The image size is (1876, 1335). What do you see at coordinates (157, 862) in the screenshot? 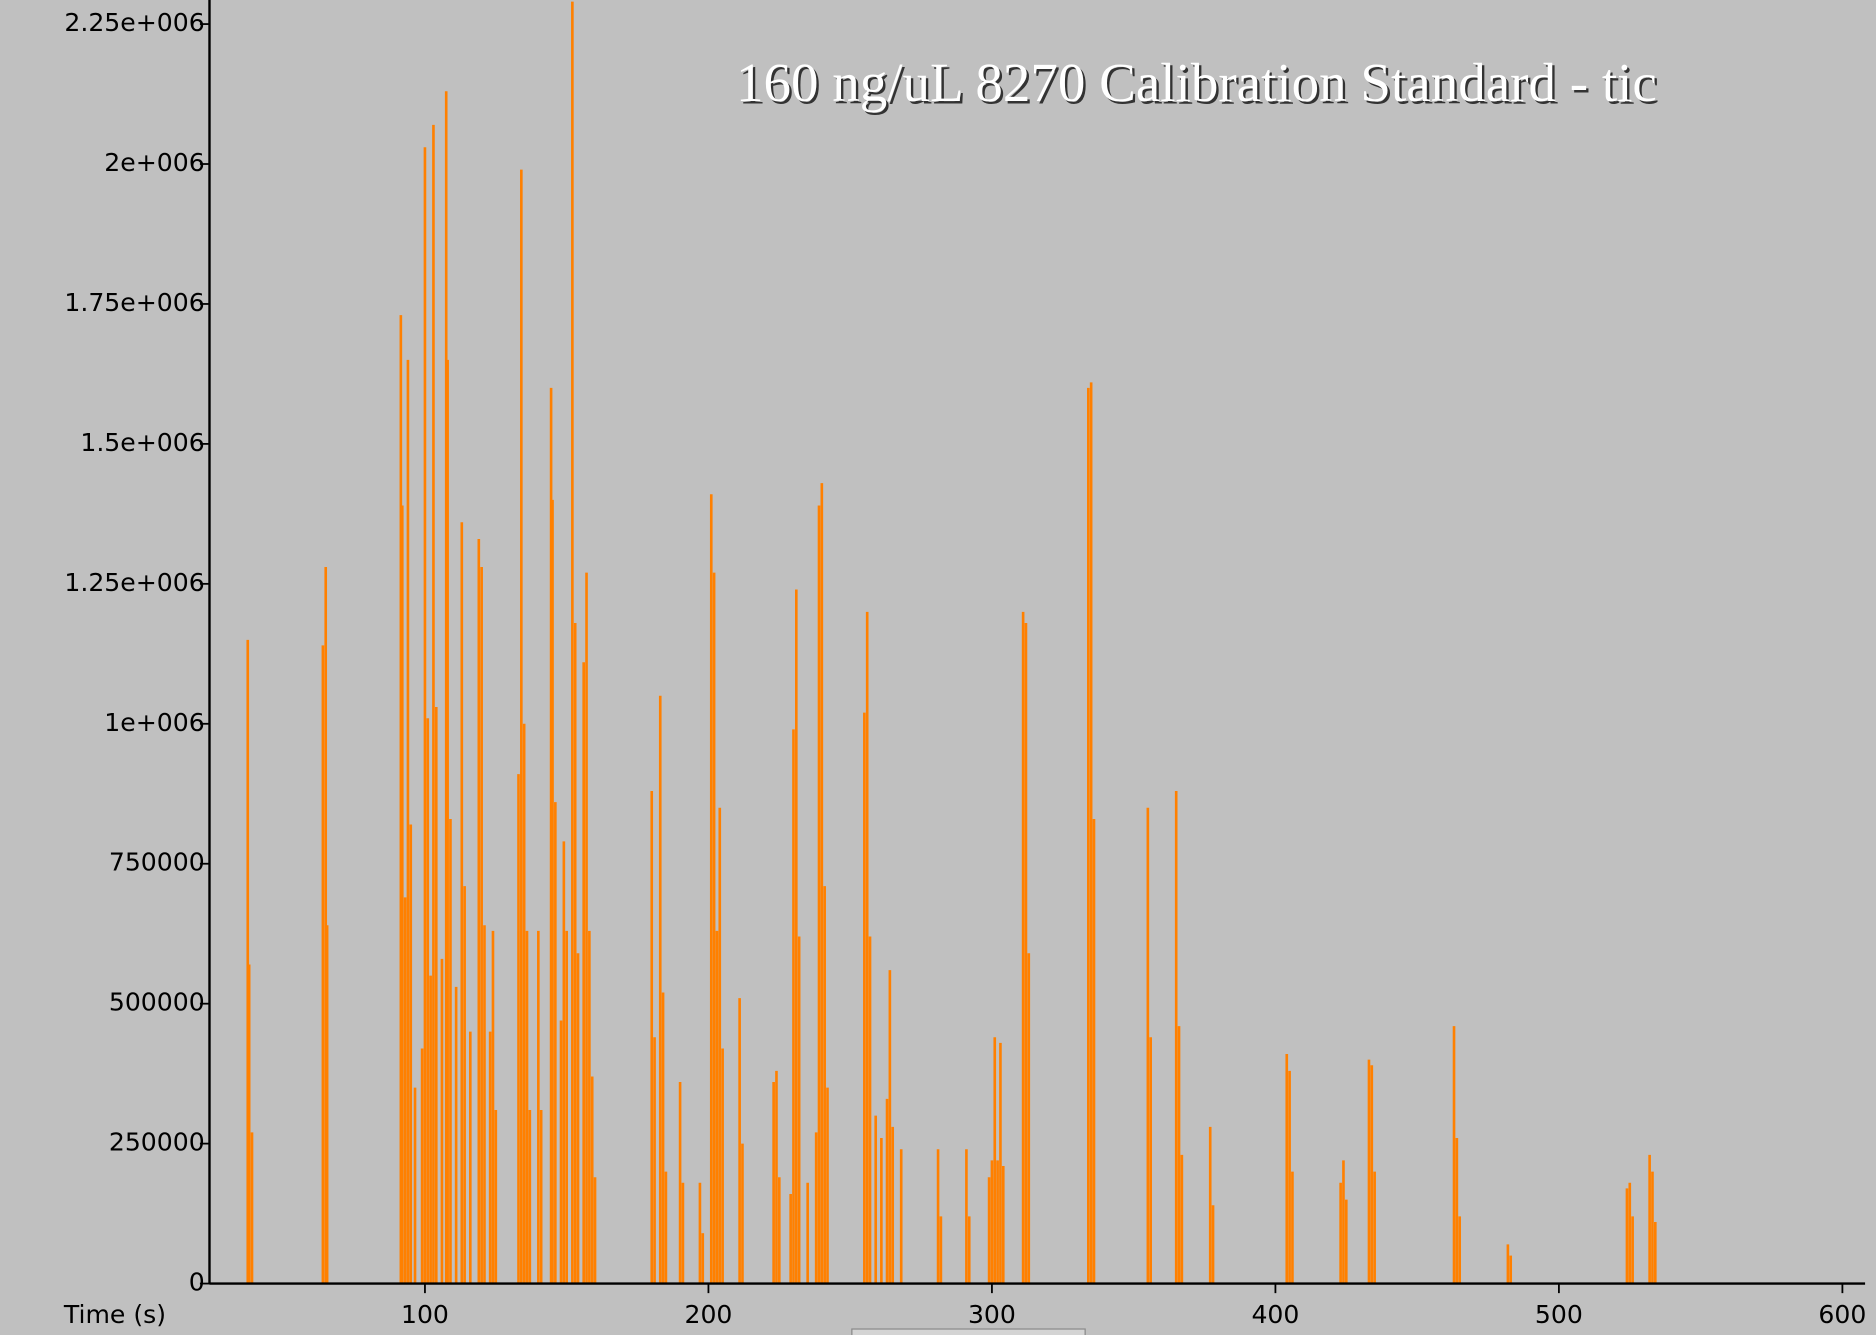
I see `y-tick-label: 750000` at bounding box center [157, 862].